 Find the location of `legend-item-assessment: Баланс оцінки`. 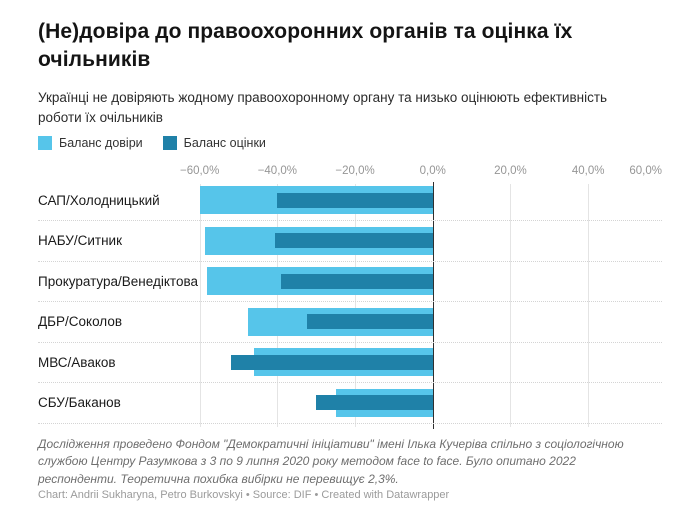

legend-item-assessment: Баланс оцінки is located at coordinates (214, 143).